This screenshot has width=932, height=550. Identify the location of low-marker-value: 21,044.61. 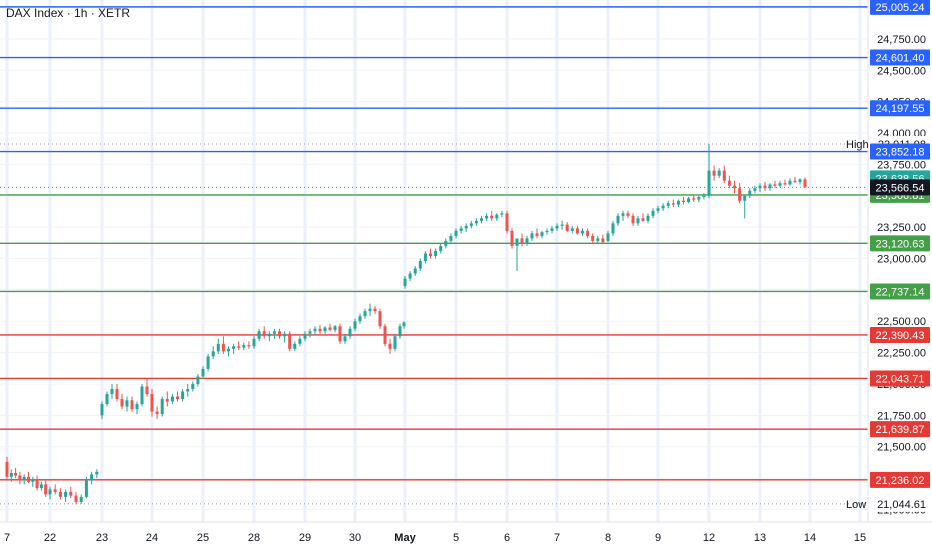
(901, 505).